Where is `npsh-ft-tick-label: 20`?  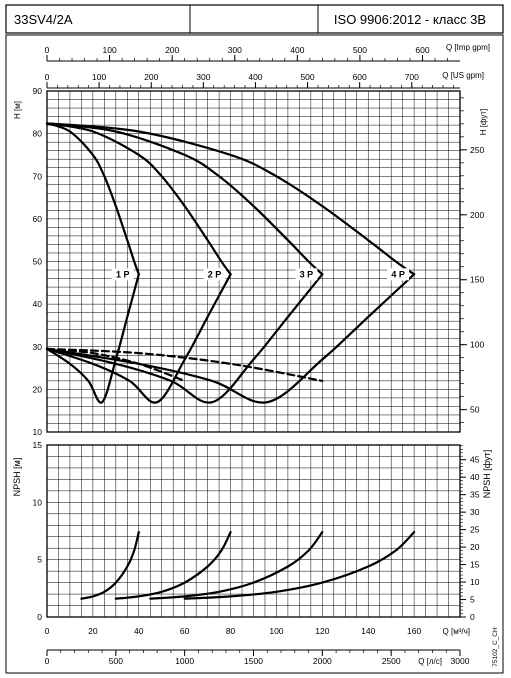
npsh-ft-tick-label: 20 is located at coordinates (475, 547).